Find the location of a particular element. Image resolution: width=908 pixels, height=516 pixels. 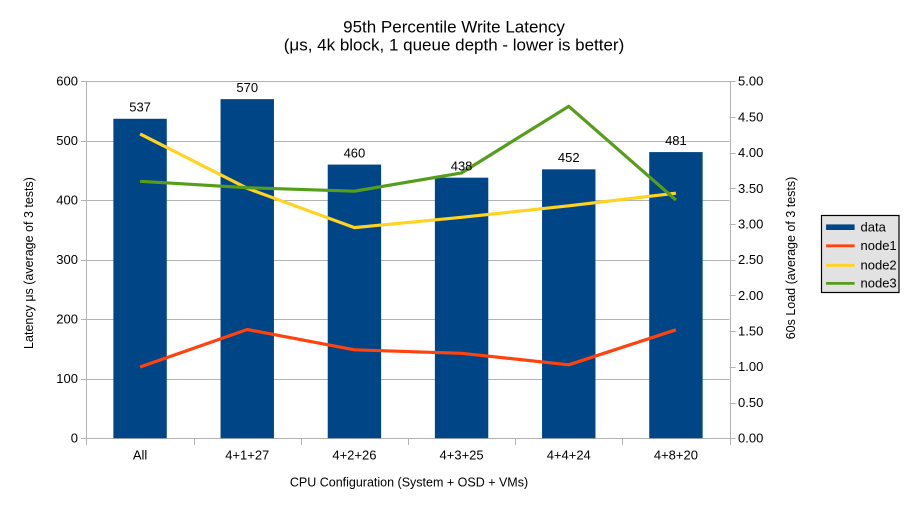

svg-text: 460 is located at coordinates (355, 152).